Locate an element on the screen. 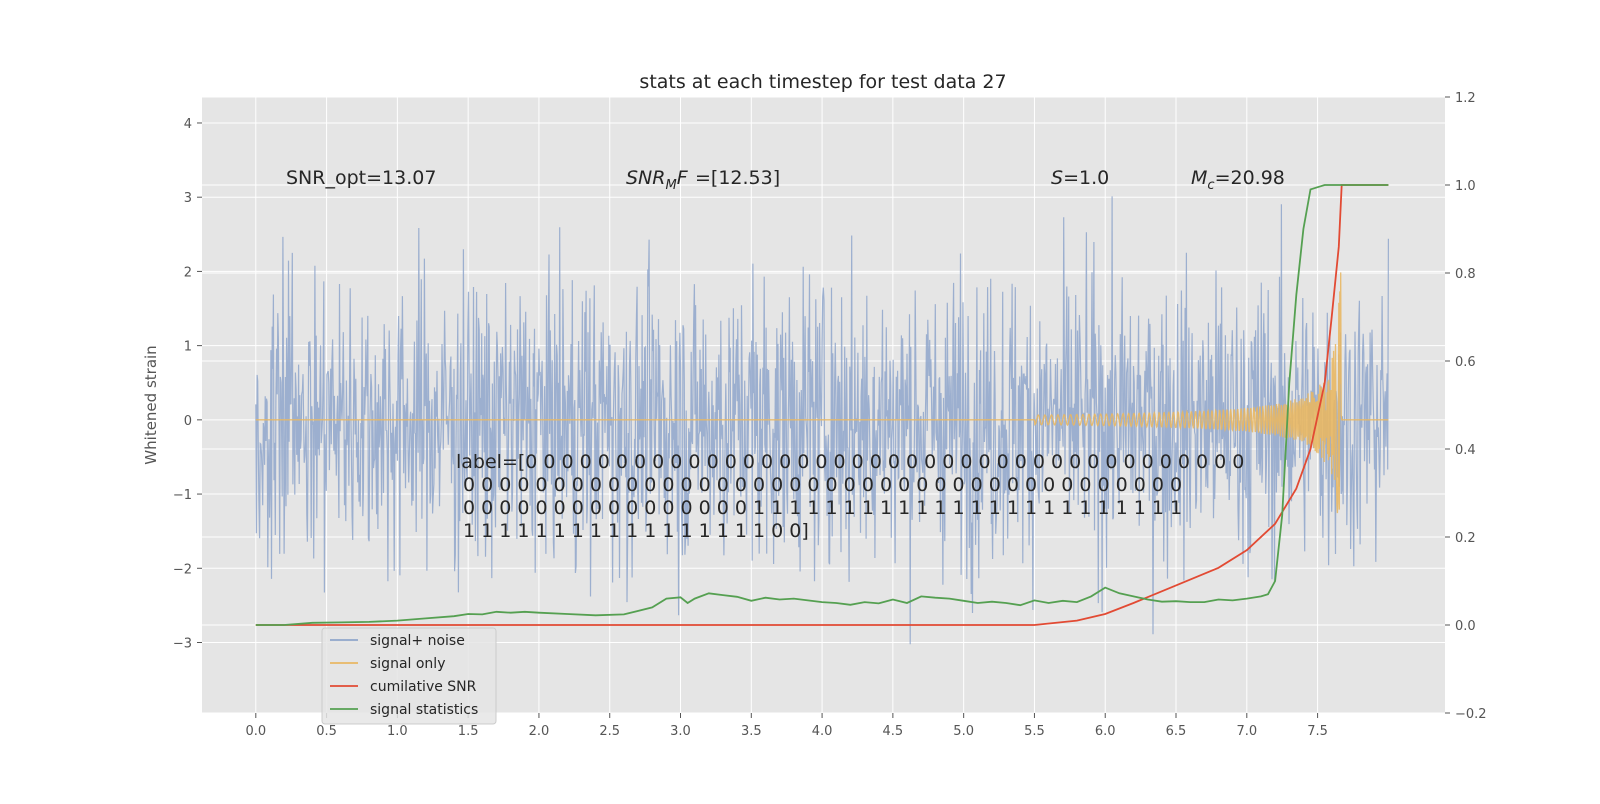 This screenshot has width=1600, height=804. x-tick-label: 6.5 is located at coordinates (1176, 731).